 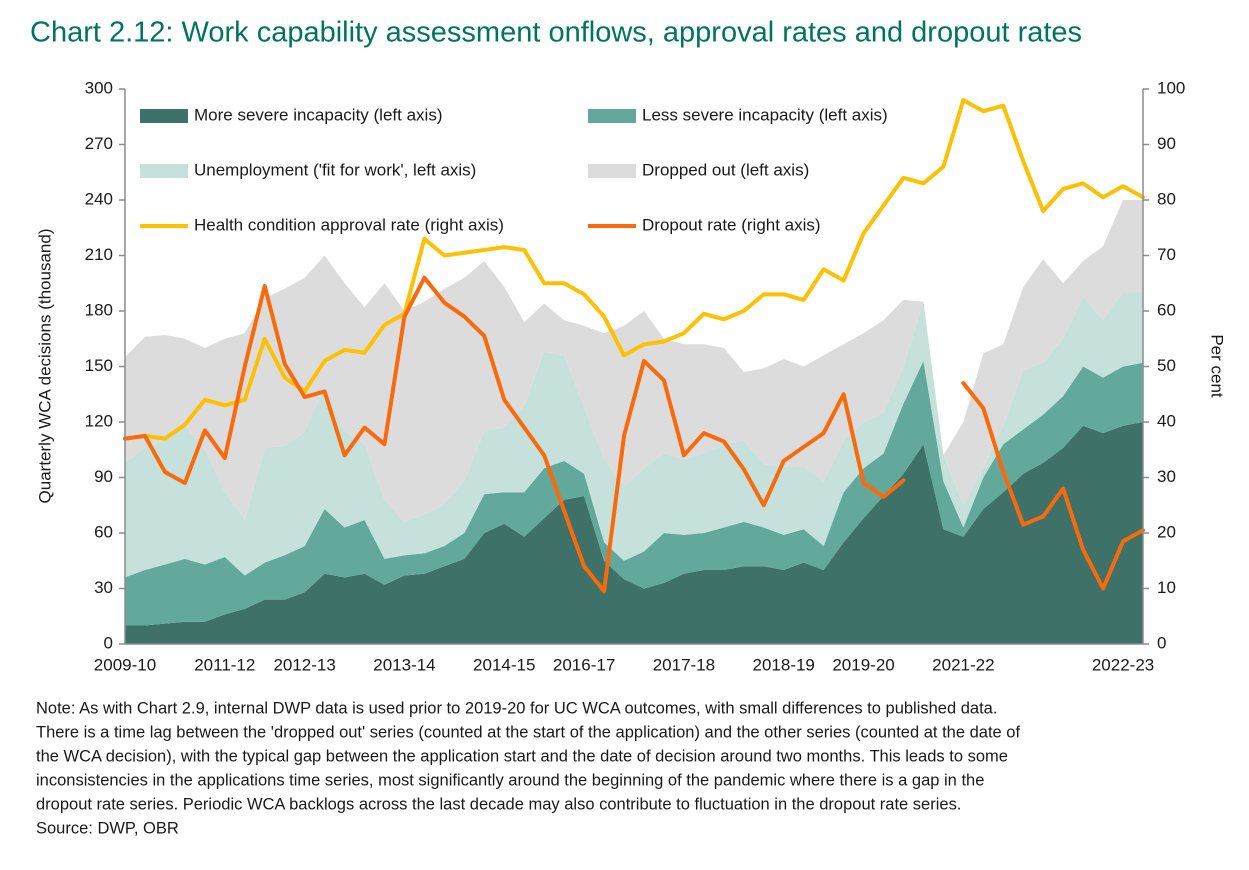 What do you see at coordinates (784, 664) in the screenshot?
I see `x-tick-label: 2018-19` at bounding box center [784, 664].